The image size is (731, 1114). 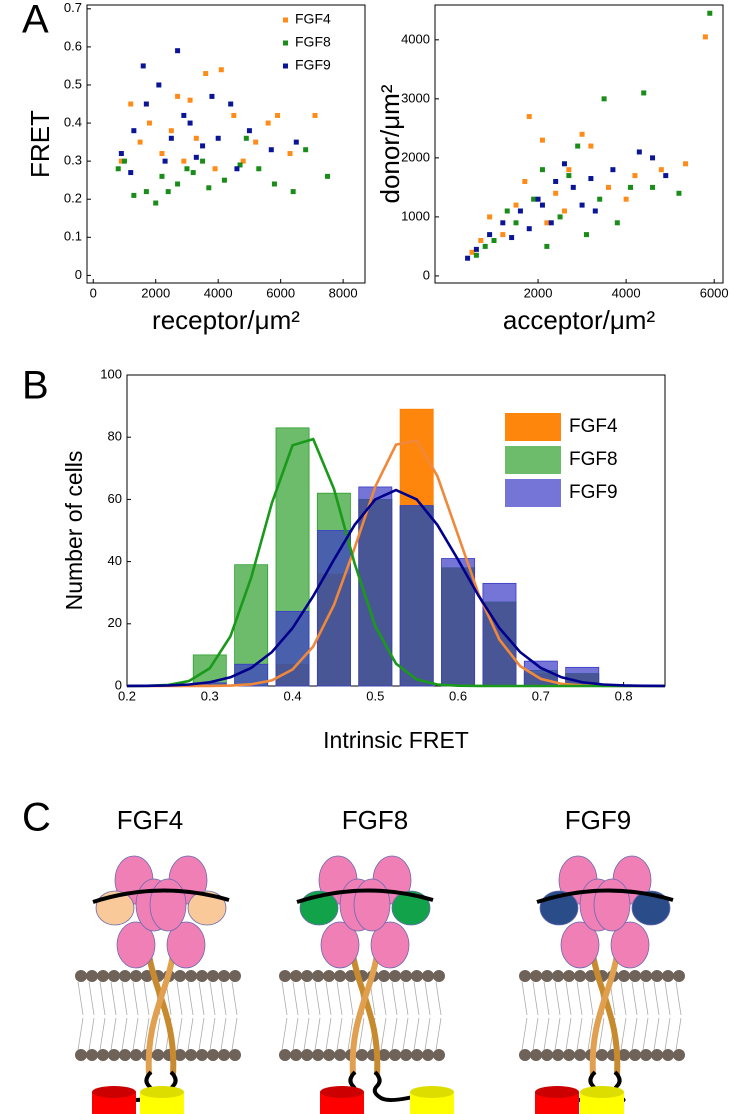 What do you see at coordinates (605, 1015) in the screenshot?
I see `helix` at bounding box center [605, 1015].